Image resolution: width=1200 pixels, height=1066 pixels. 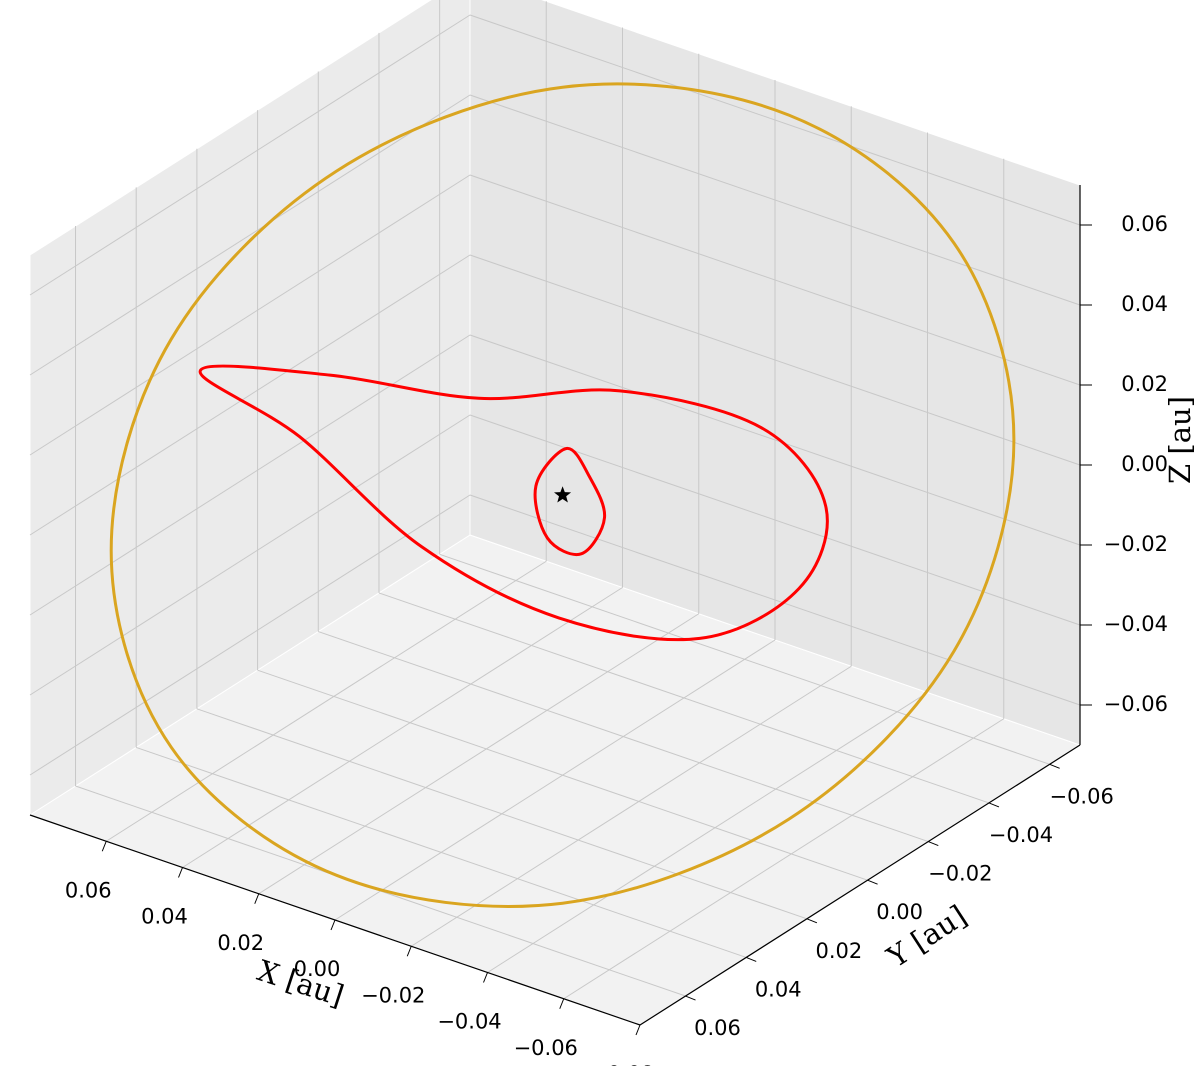 What do you see at coordinates (1180, 440) in the screenshot?
I see `z-axis-title: Z [au]` at bounding box center [1180, 440].